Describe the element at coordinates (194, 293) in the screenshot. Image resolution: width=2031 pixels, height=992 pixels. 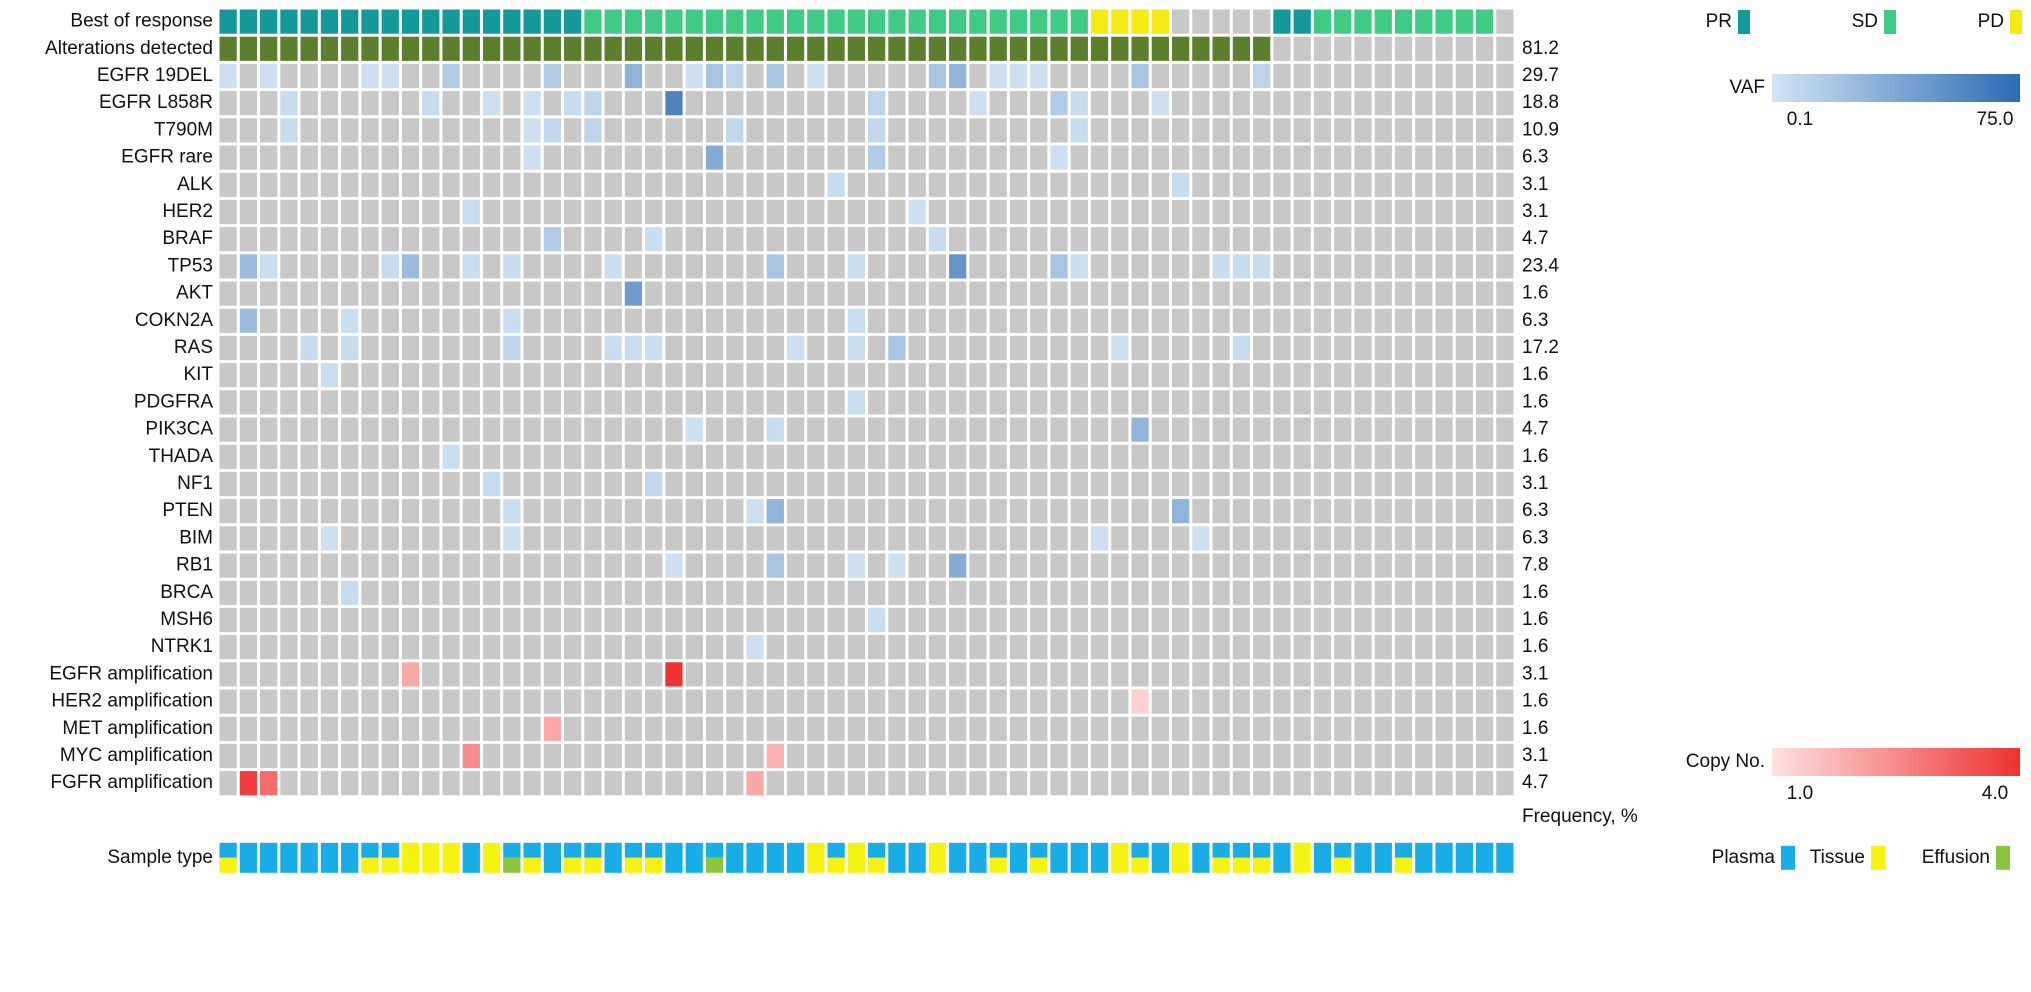
I see `row-label: AKT` at that location.